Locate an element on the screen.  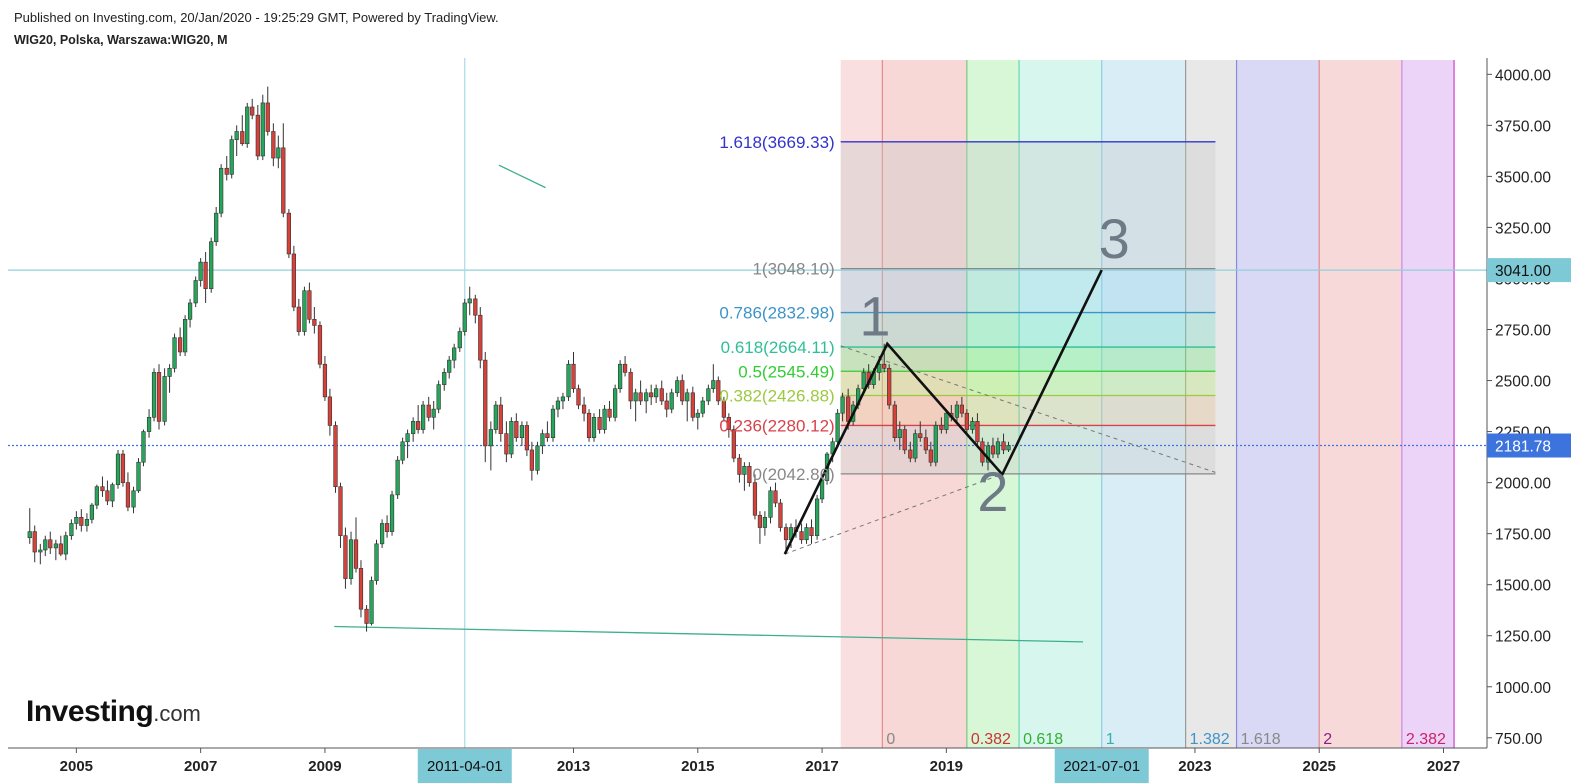
x-marker-label: 2021-07-01 is located at coordinates (1101, 766).